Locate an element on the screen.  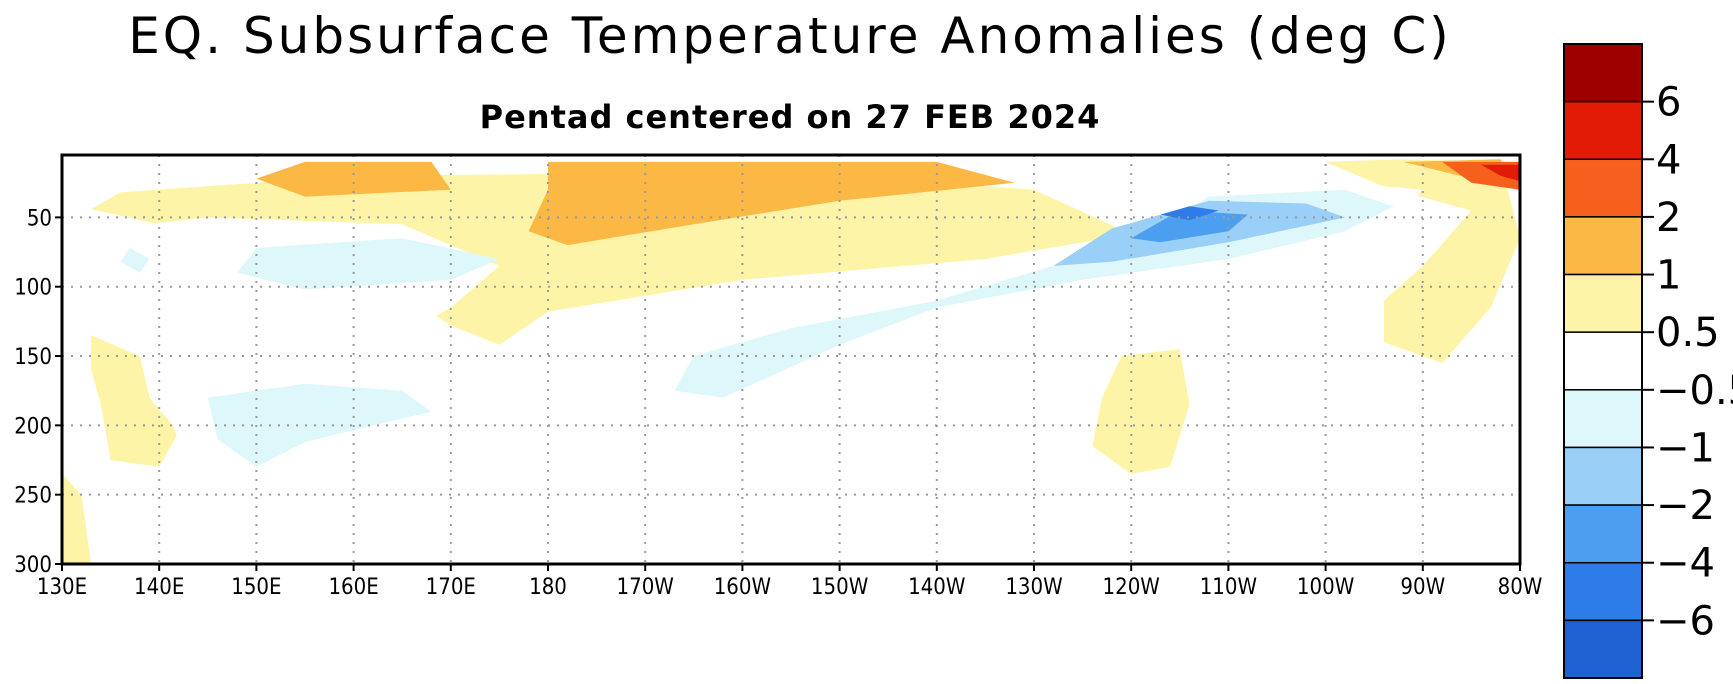
colorbar-label: 1 is located at coordinates (1668, 276).